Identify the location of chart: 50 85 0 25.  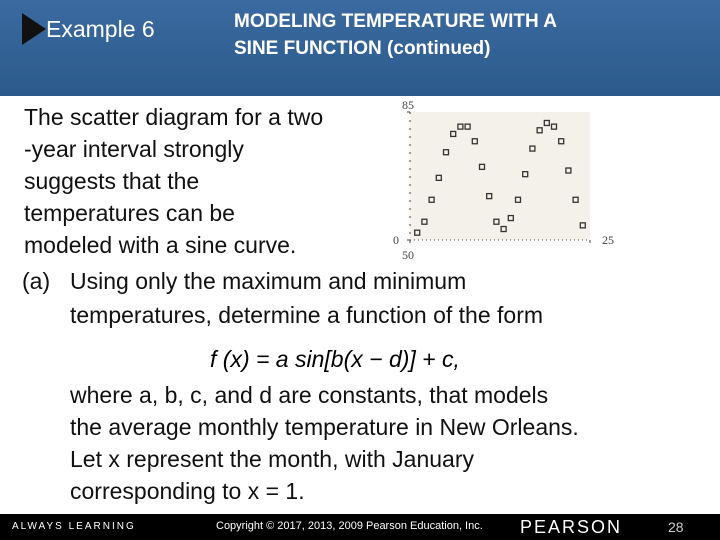
(503, 180).